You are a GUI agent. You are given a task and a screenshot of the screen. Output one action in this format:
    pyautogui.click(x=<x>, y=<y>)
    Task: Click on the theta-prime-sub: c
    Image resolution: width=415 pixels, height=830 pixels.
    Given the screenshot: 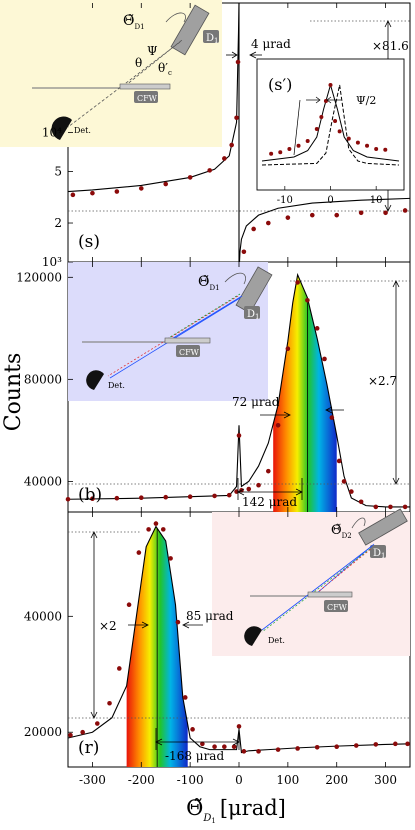 What is the action you would take?
    pyautogui.click(x=170, y=73)
    